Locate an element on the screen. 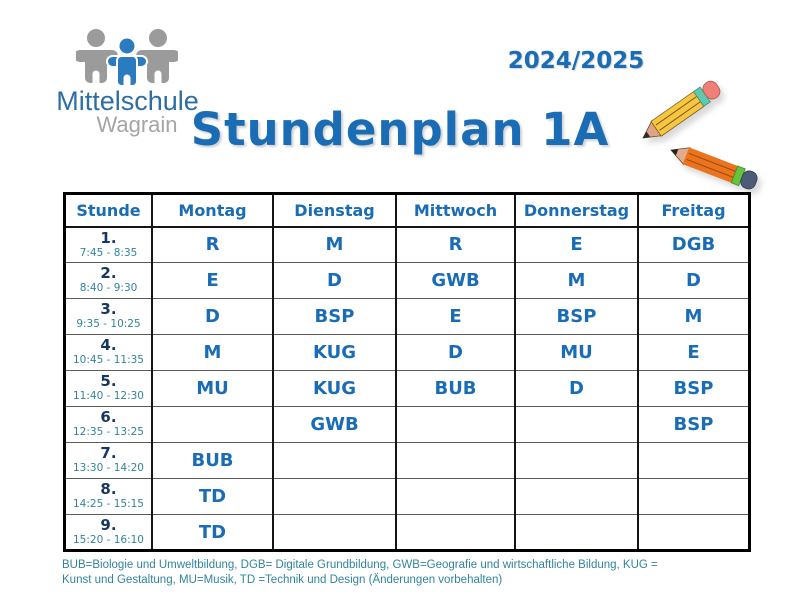 The height and width of the screenshot is (600, 800). period-number: 4. is located at coordinates (108, 345).